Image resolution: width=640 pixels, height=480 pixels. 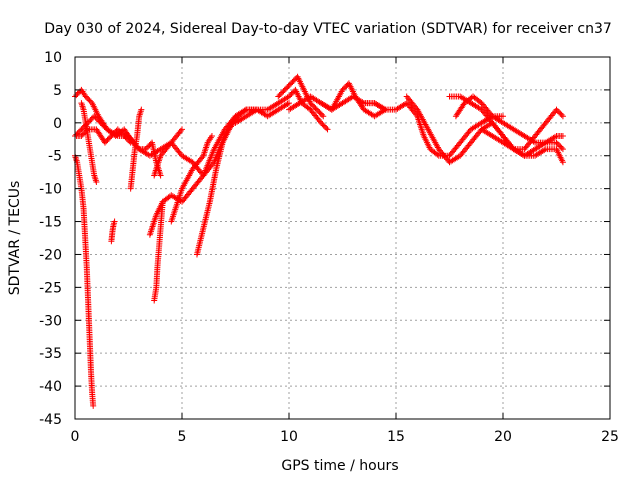 I want to click on x-tick-label: 15, so click(x=396, y=437).